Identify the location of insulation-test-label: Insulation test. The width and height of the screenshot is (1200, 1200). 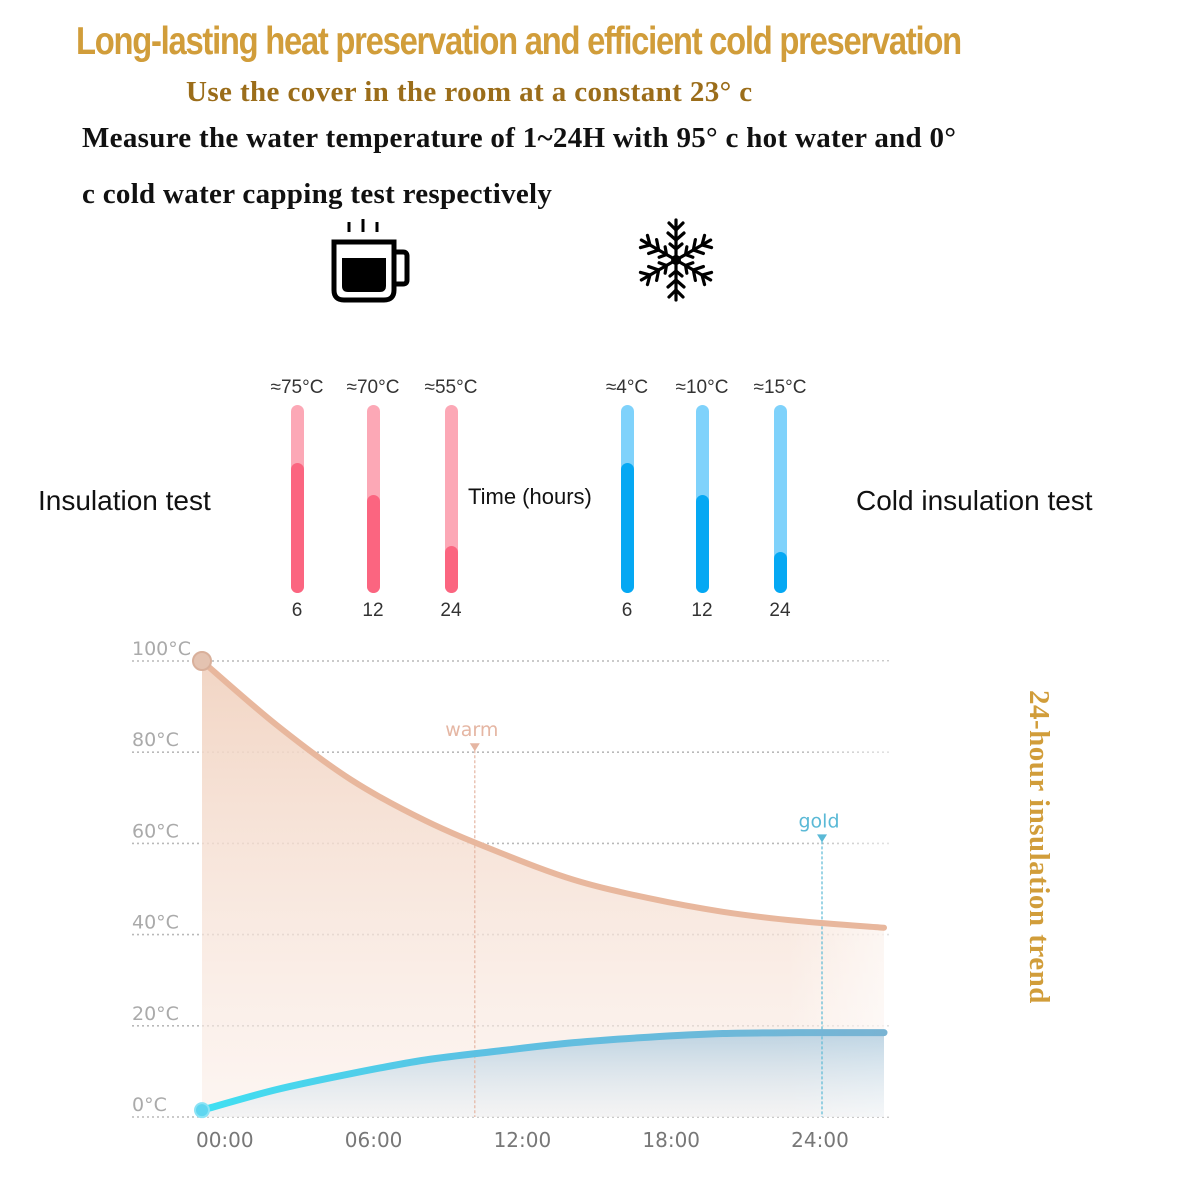
(124, 500).